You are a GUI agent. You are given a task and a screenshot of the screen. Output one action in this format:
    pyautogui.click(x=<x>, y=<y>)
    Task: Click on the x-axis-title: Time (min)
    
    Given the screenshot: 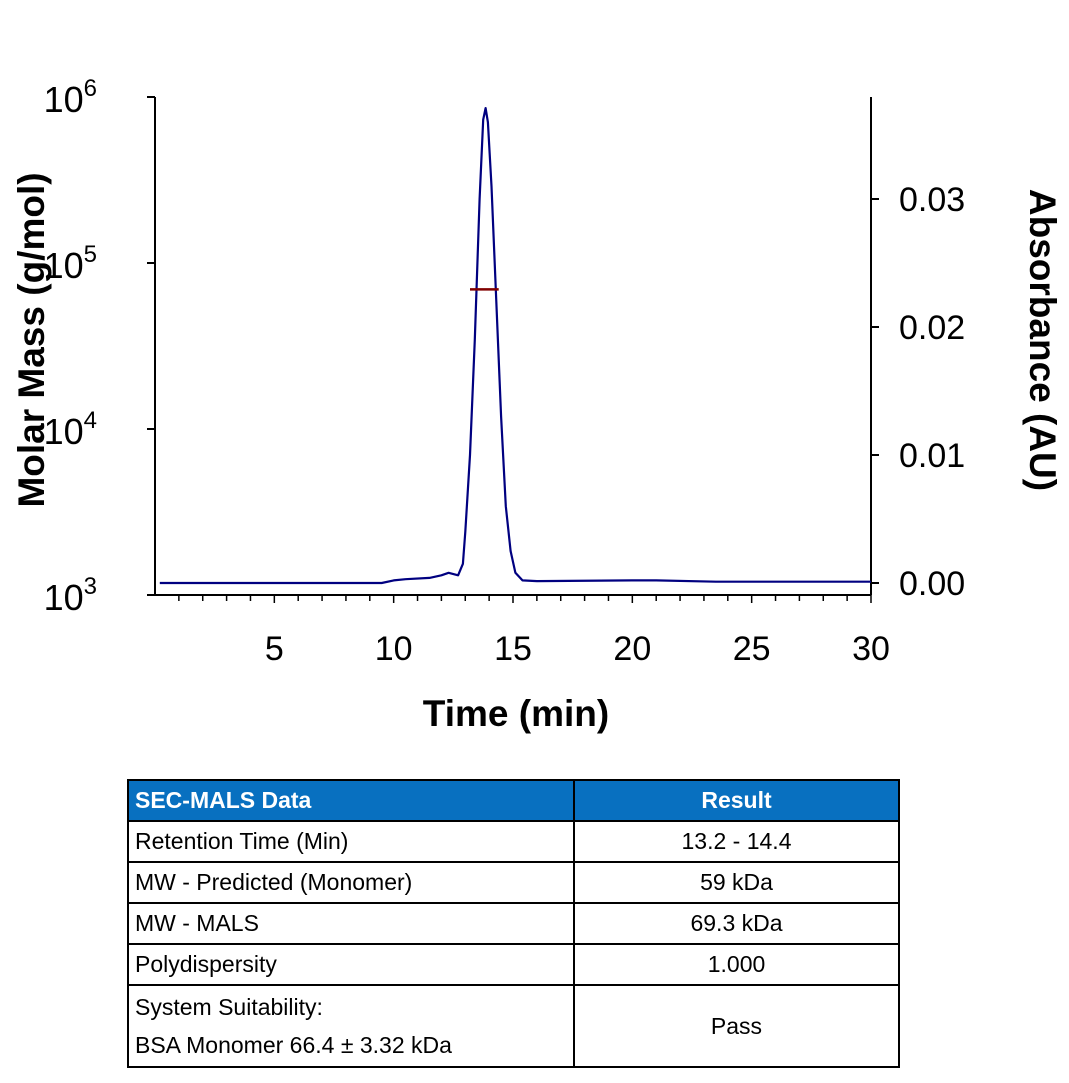 What is the action you would take?
    pyautogui.click(x=516, y=713)
    